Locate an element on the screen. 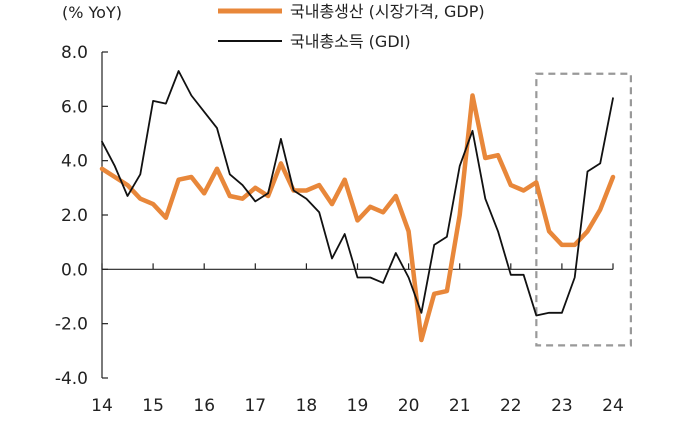 The height and width of the screenshot is (425, 679). x-tick-label: 14 is located at coordinates (102, 406).